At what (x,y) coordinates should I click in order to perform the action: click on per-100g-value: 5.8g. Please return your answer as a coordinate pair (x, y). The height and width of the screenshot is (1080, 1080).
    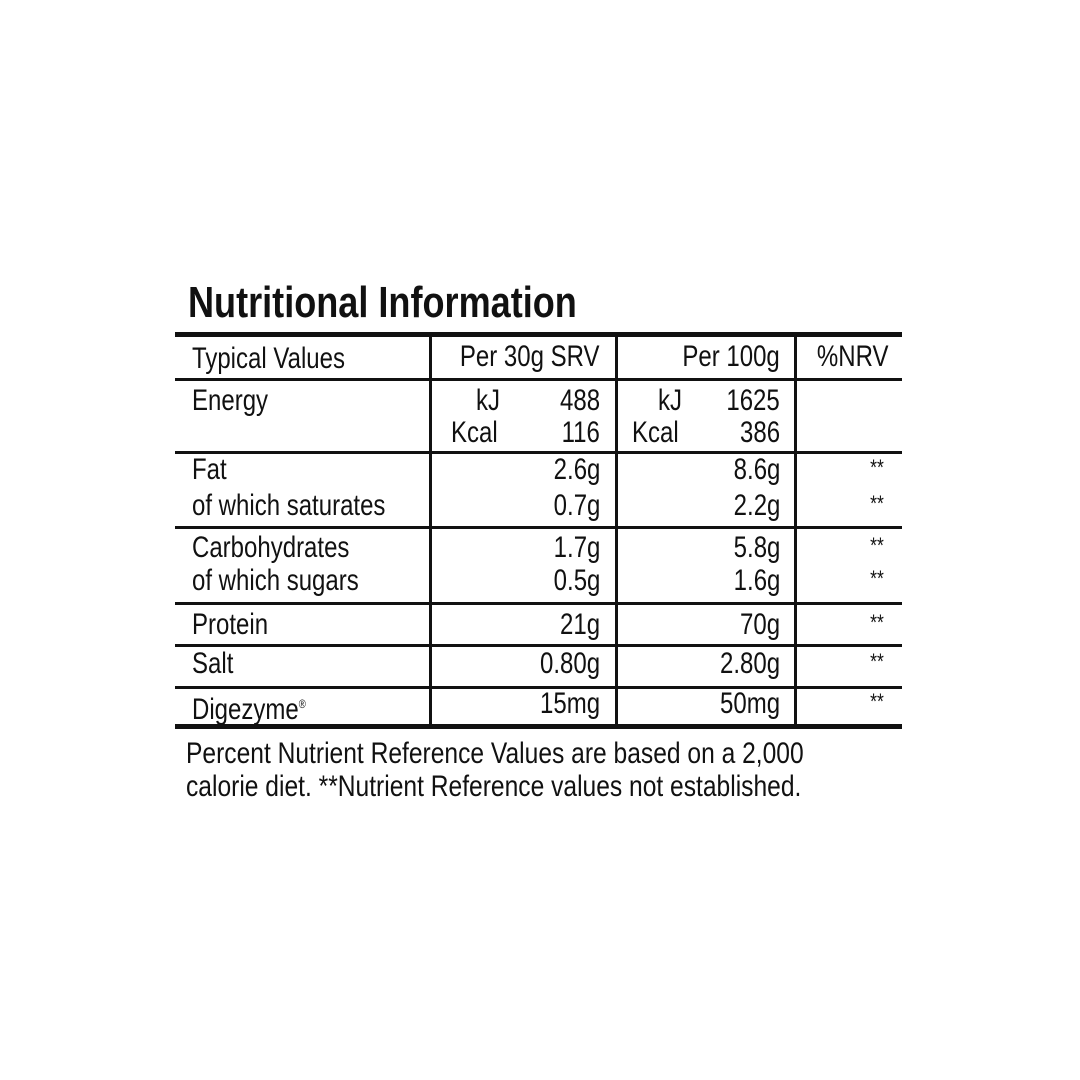
    Looking at the image, I should click on (756, 547).